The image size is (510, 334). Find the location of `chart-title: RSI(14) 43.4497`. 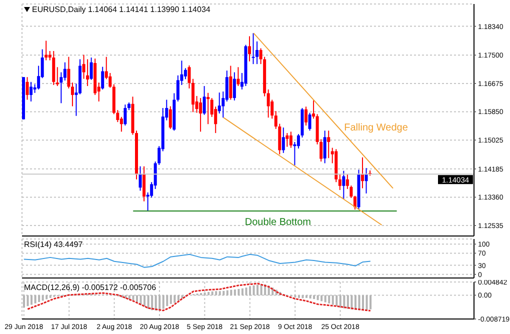

chart-title: RSI(14) 43.4497 is located at coordinates (53, 244).